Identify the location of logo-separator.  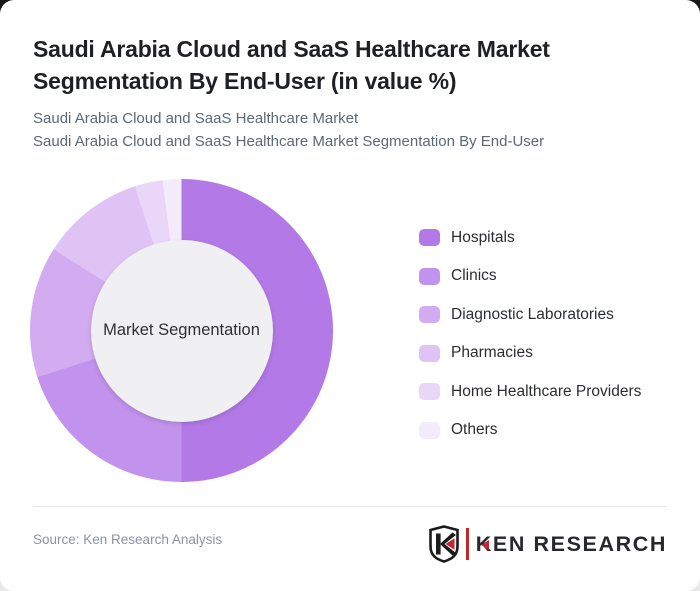
(467, 544).